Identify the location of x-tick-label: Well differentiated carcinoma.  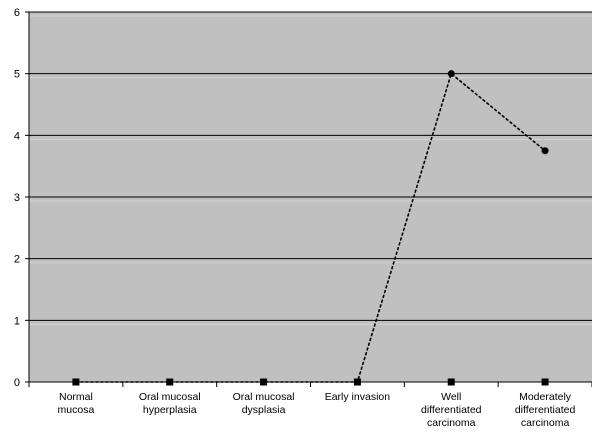
(451, 410).